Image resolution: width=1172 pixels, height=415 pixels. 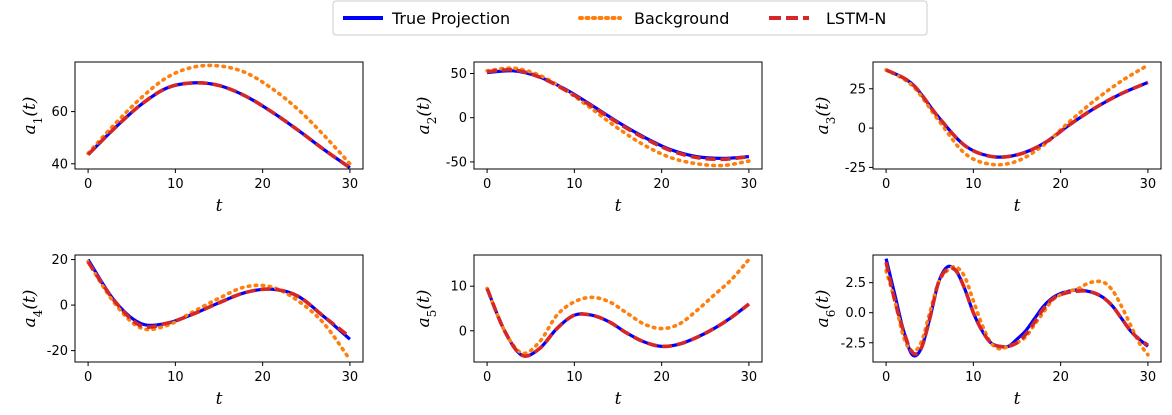 I want to click on y-tick-label: 10, so click(x=458, y=287).